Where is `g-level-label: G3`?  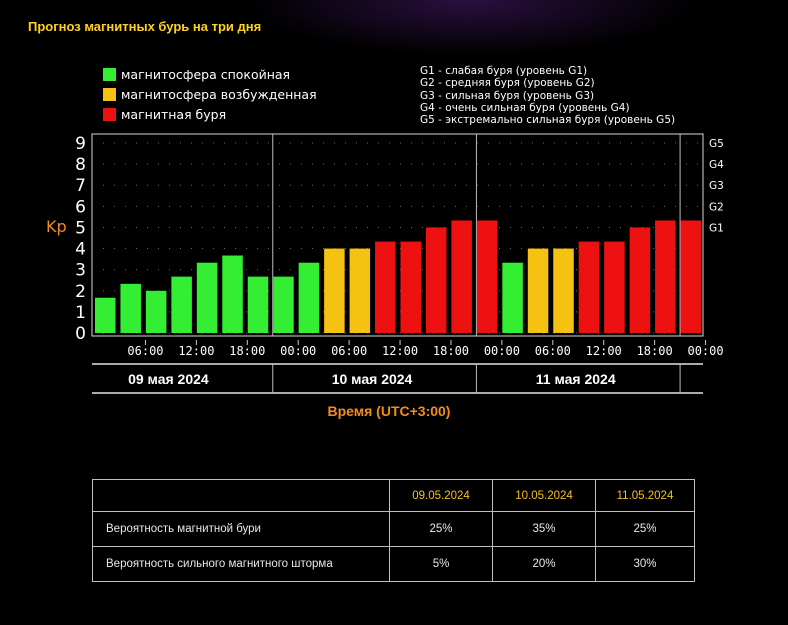
g-level-label: G3 is located at coordinates (716, 186).